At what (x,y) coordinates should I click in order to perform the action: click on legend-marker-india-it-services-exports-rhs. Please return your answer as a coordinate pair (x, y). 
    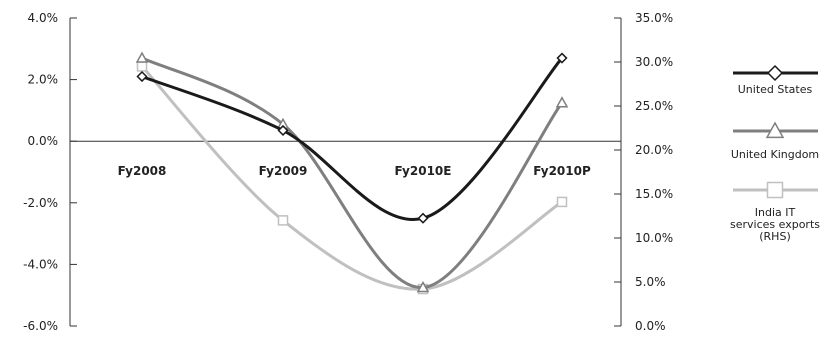
    Looking at the image, I should click on (775, 190).